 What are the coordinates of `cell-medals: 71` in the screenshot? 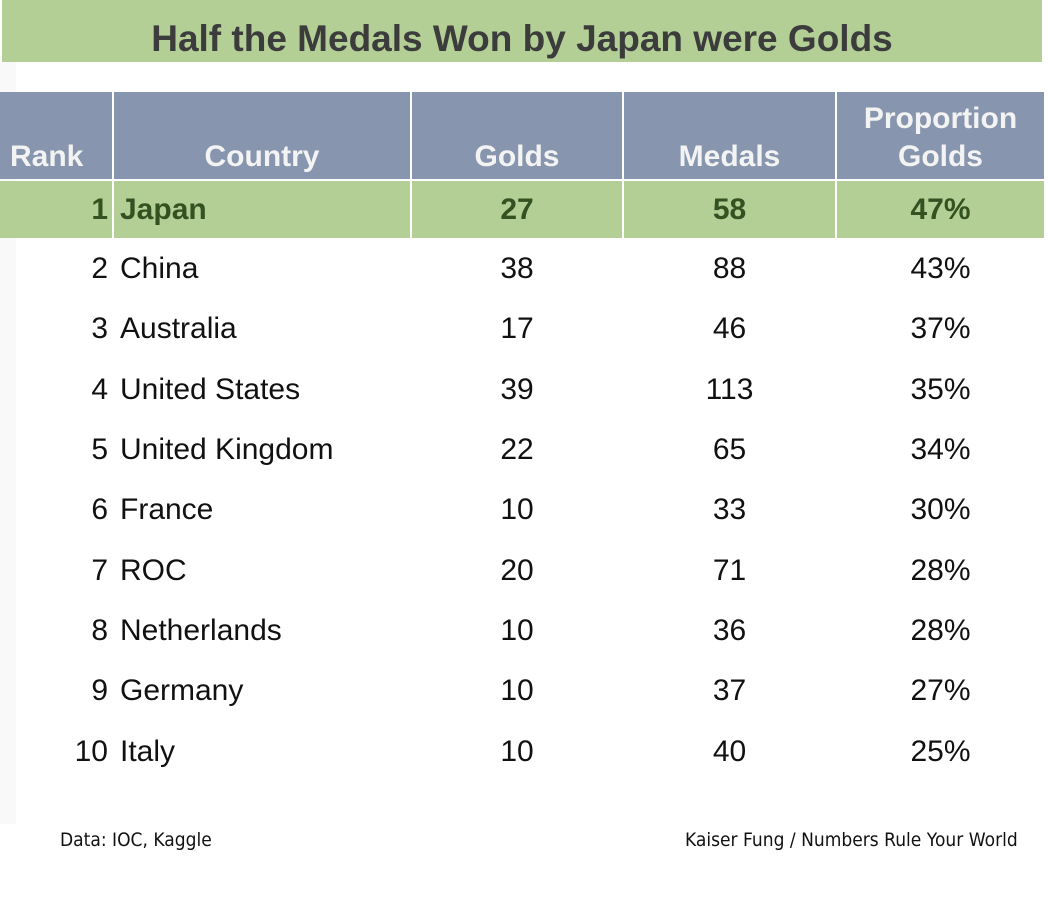 It's located at (729, 570).